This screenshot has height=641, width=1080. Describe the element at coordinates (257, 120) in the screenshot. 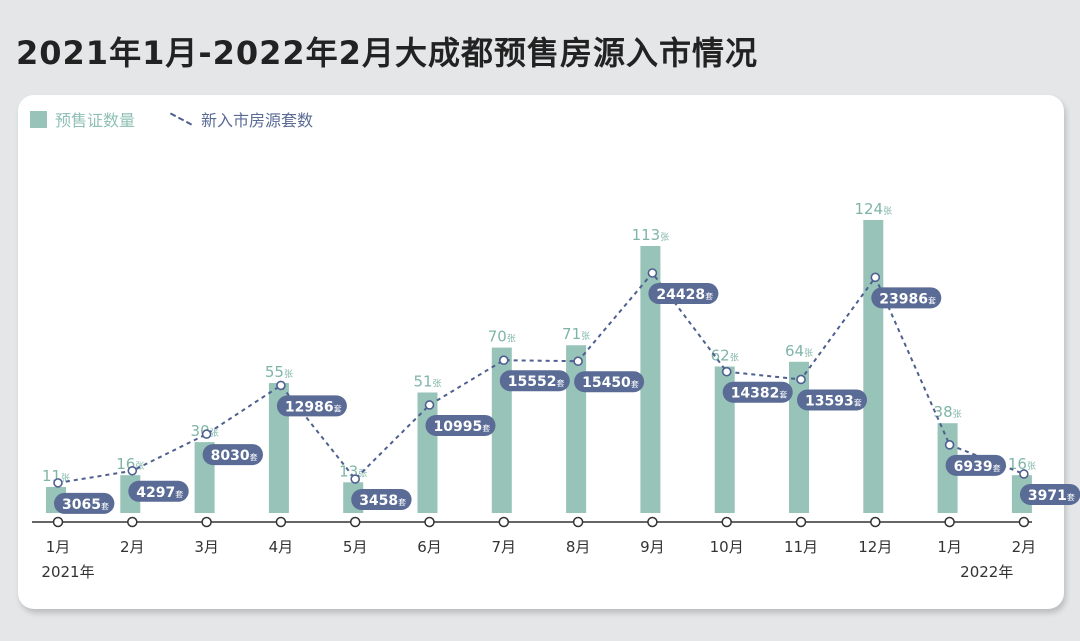

I see `legend-line-label: 新入市房源套数` at that location.